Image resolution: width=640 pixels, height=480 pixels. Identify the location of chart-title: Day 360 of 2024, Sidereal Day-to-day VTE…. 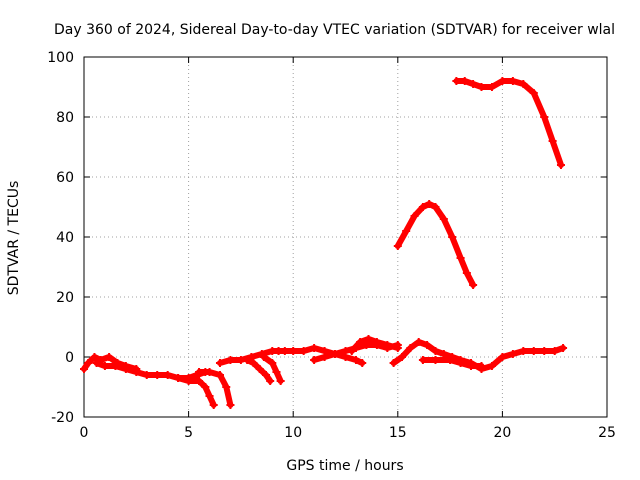
(334, 30).